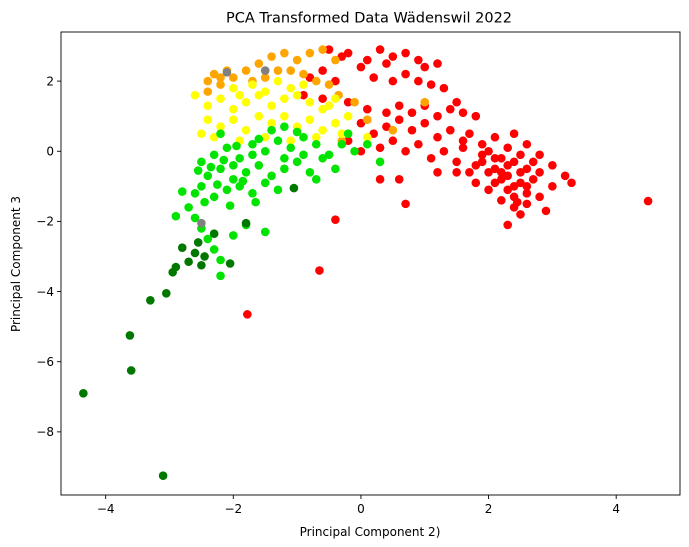 The width and height of the screenshot is (689, 547). Describe the element at coordinates (50, 151) in the screenshot. I see `y-tick-label: 0` at that location.